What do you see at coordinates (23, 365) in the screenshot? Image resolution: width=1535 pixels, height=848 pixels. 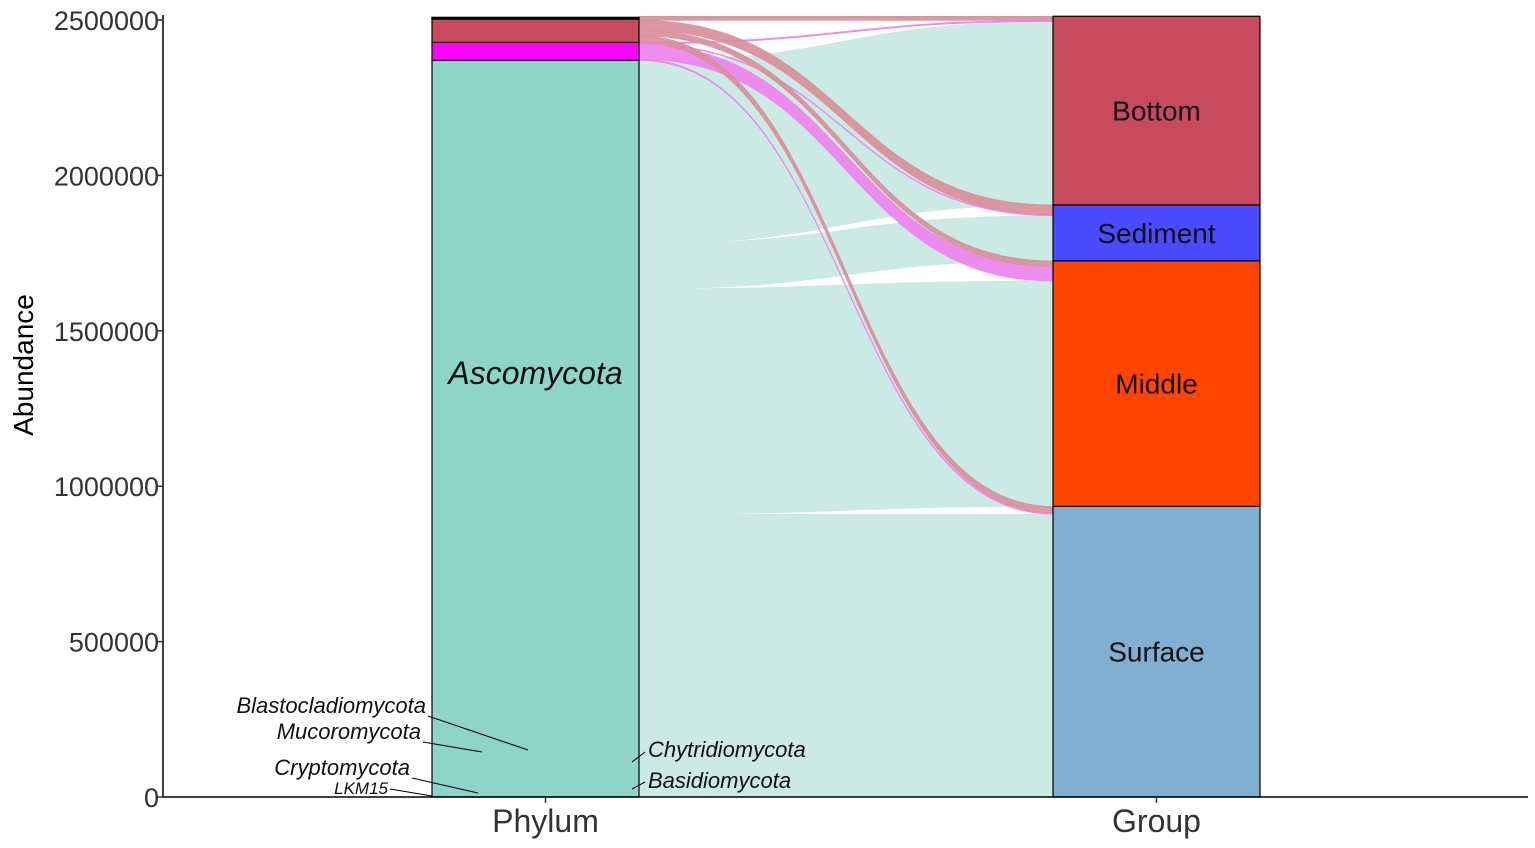 I see `y-axis-title: Abundance` at bounding box center [23, 365].